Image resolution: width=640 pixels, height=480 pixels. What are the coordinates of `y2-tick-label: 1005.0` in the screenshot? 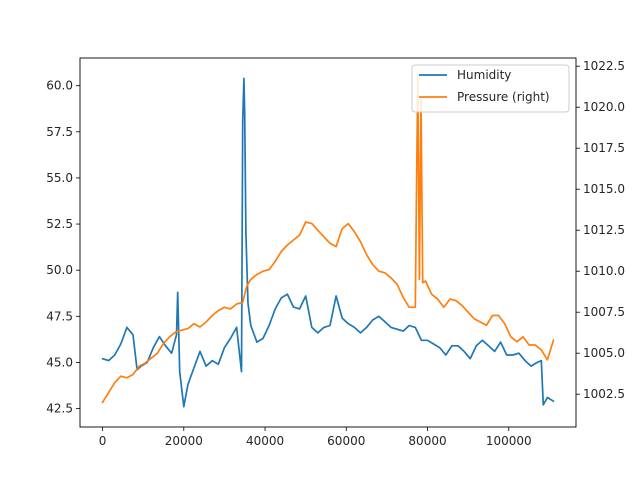 It's located at (604, 353).